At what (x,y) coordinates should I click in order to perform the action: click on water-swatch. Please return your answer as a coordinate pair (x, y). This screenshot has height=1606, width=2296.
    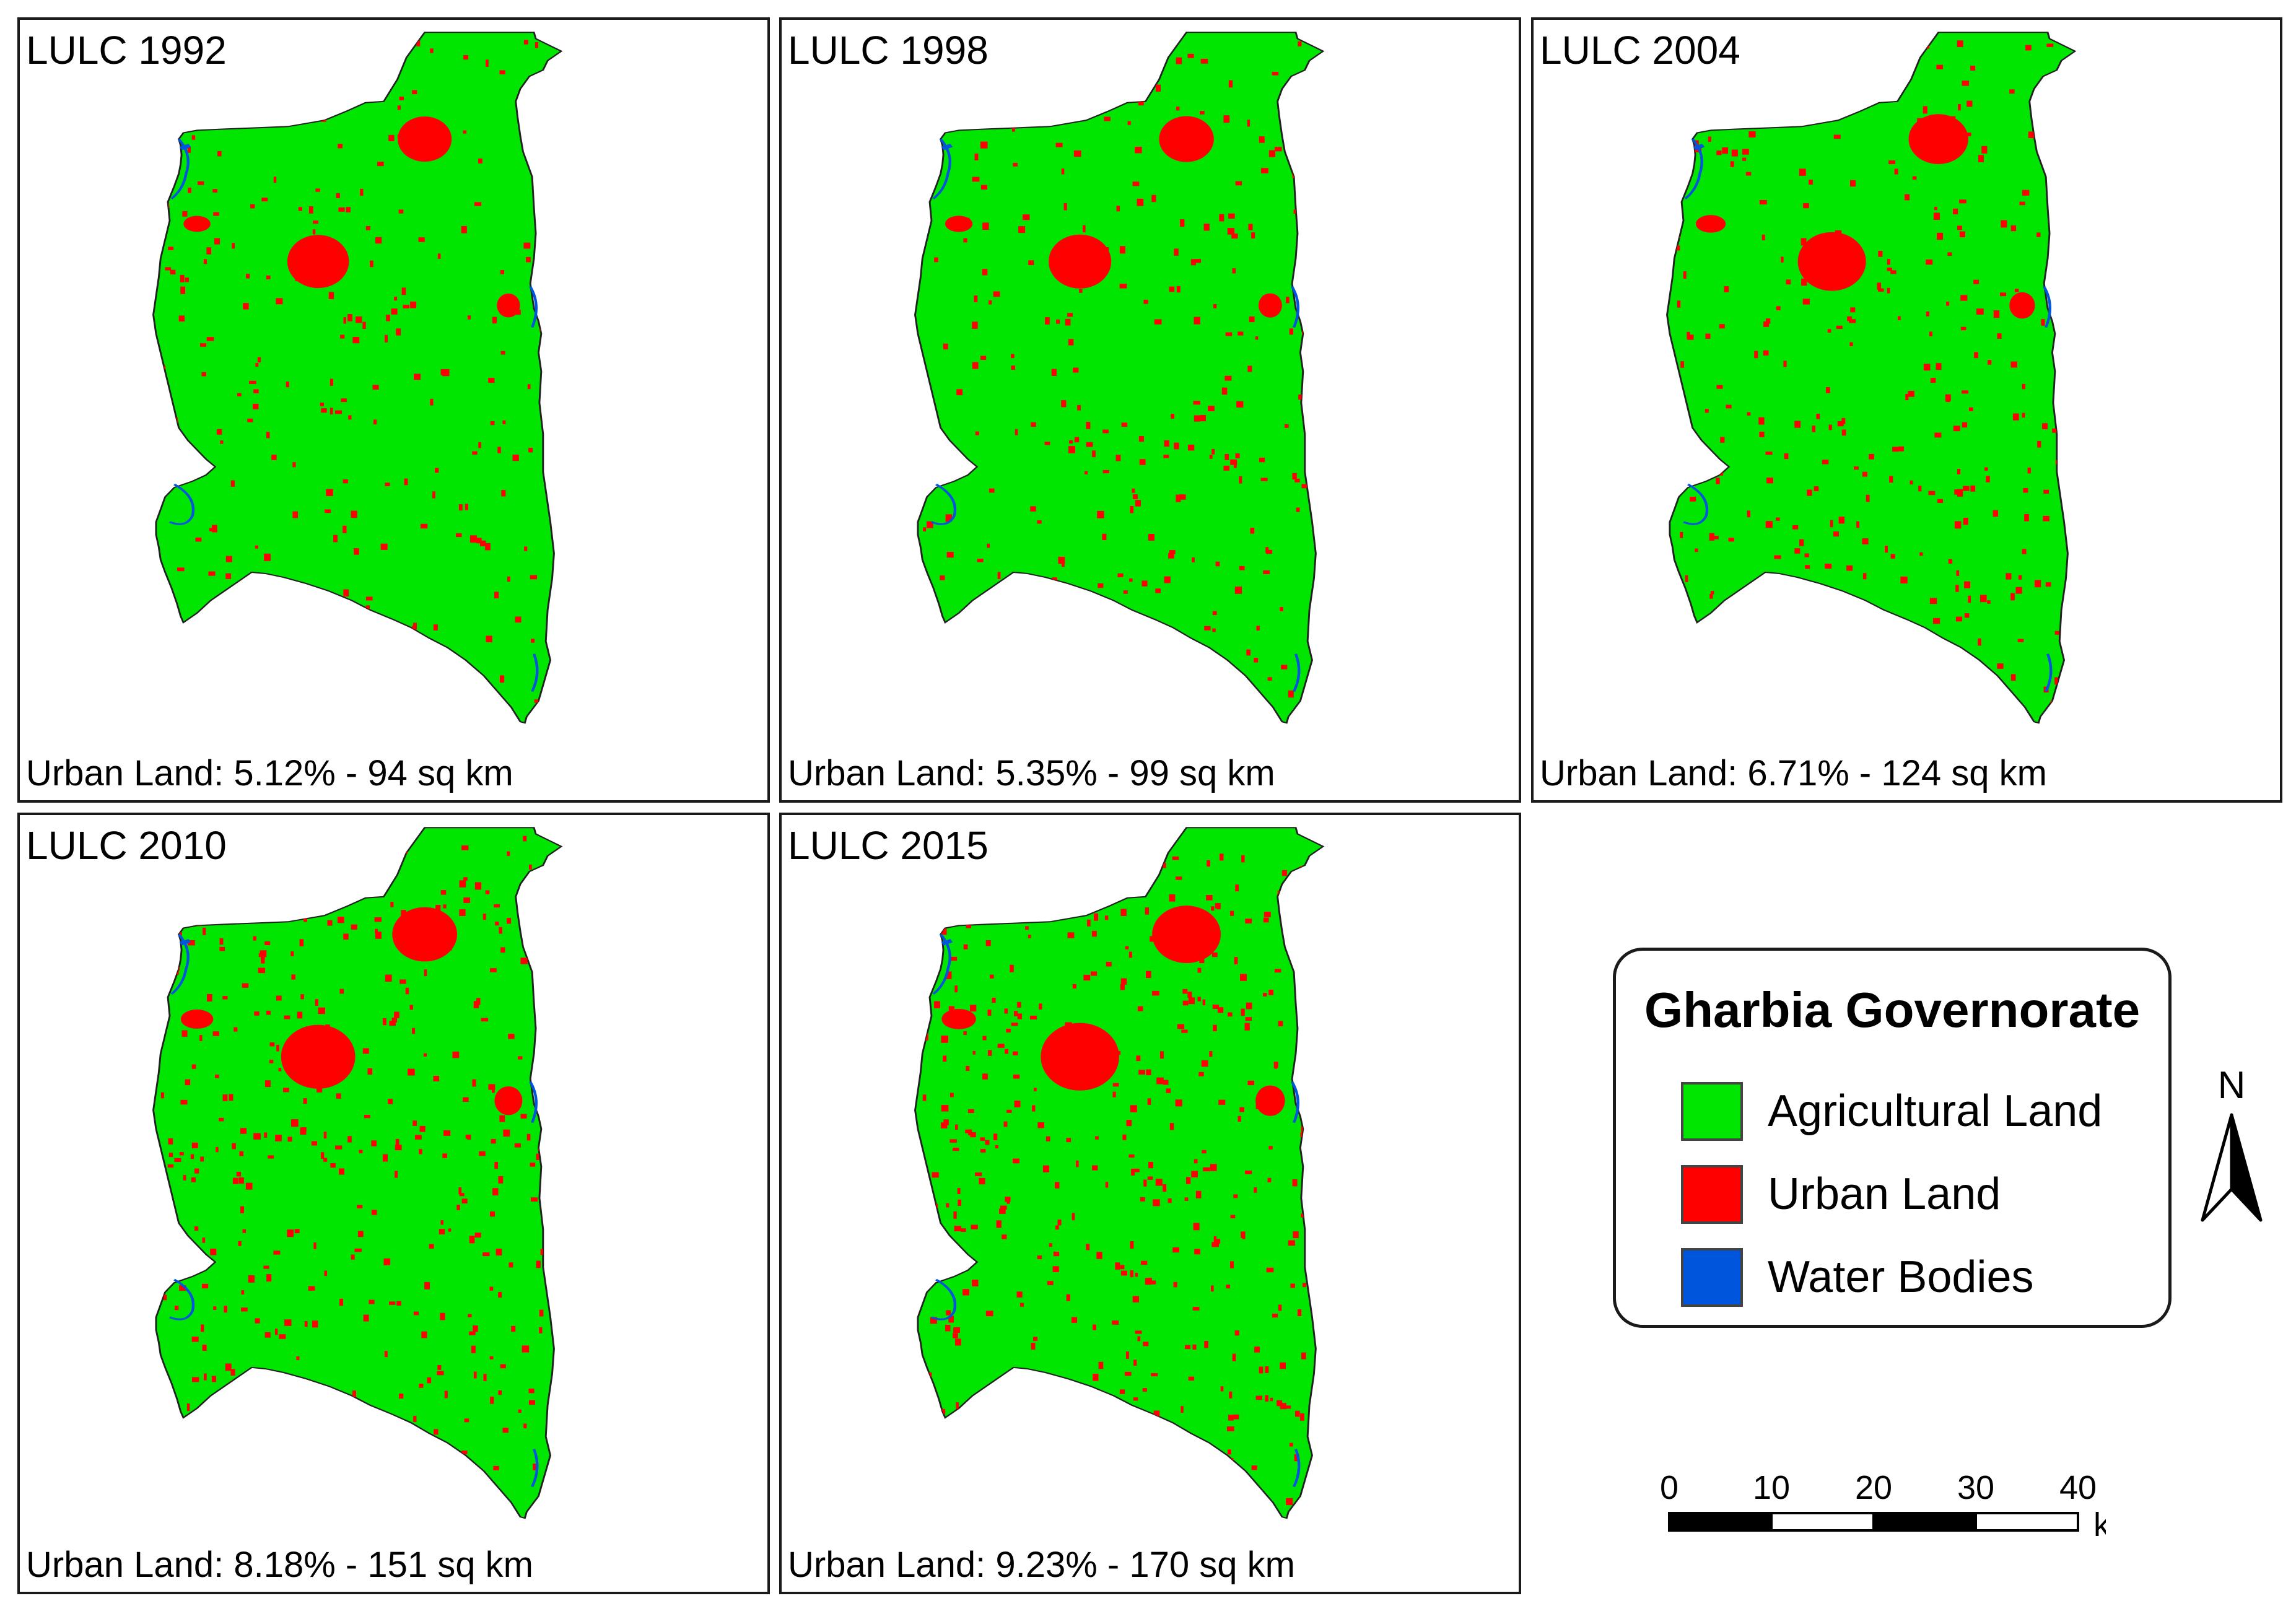
    Looking at the image, I should click on (1712, 1277).